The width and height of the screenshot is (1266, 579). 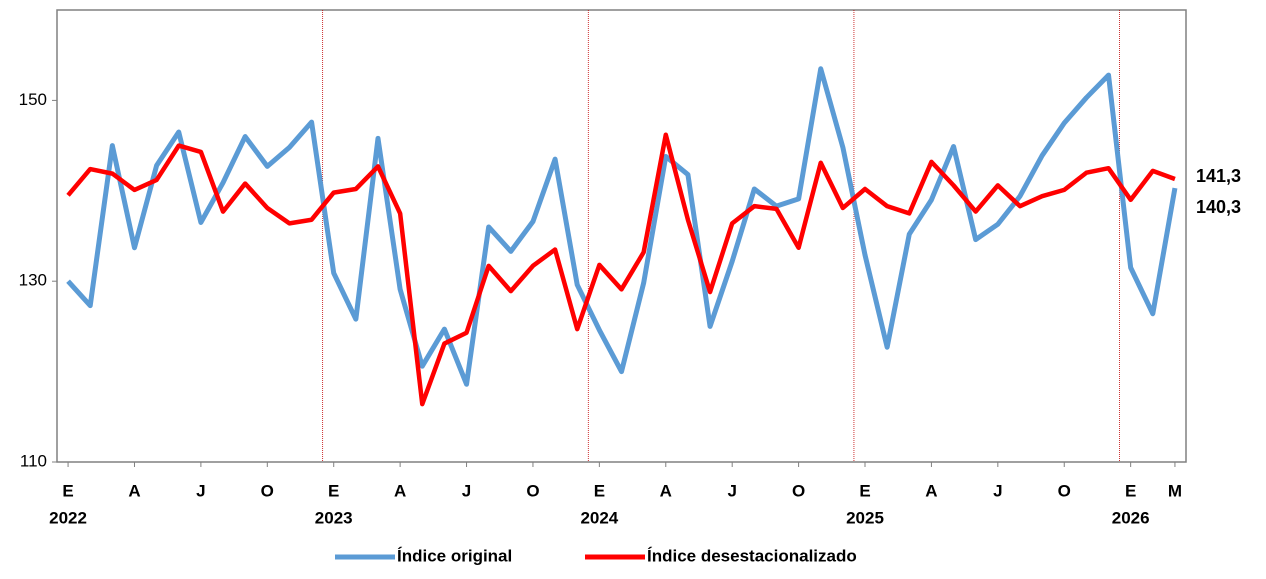 I want to click on value-label: 141,3, so click(x=1218, y=176).